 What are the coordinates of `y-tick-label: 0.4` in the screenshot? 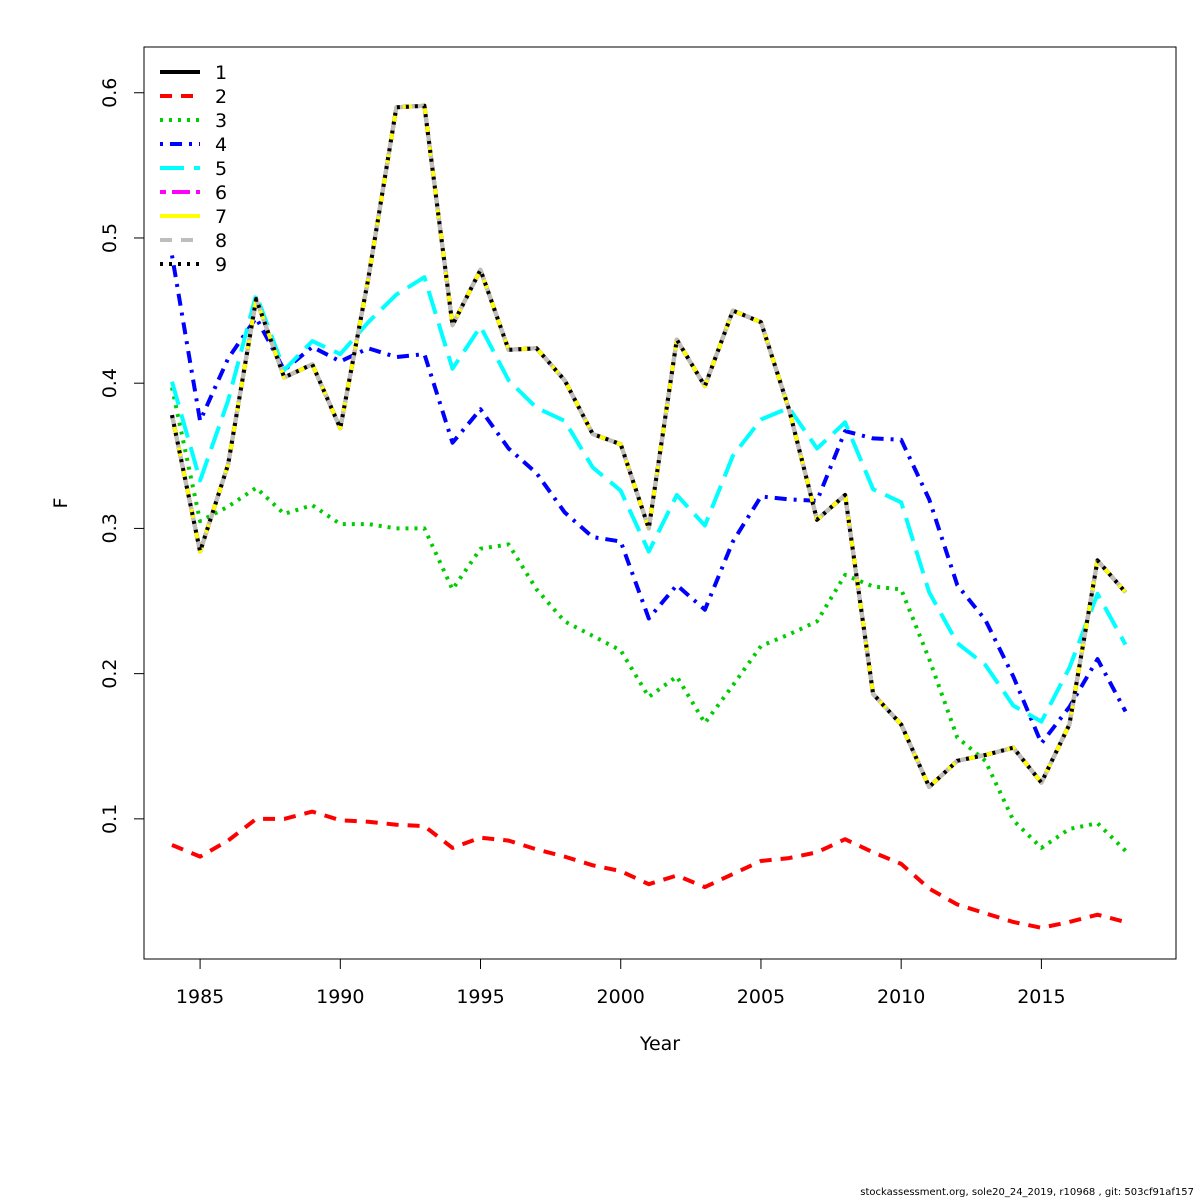 It's located at (110, 383).